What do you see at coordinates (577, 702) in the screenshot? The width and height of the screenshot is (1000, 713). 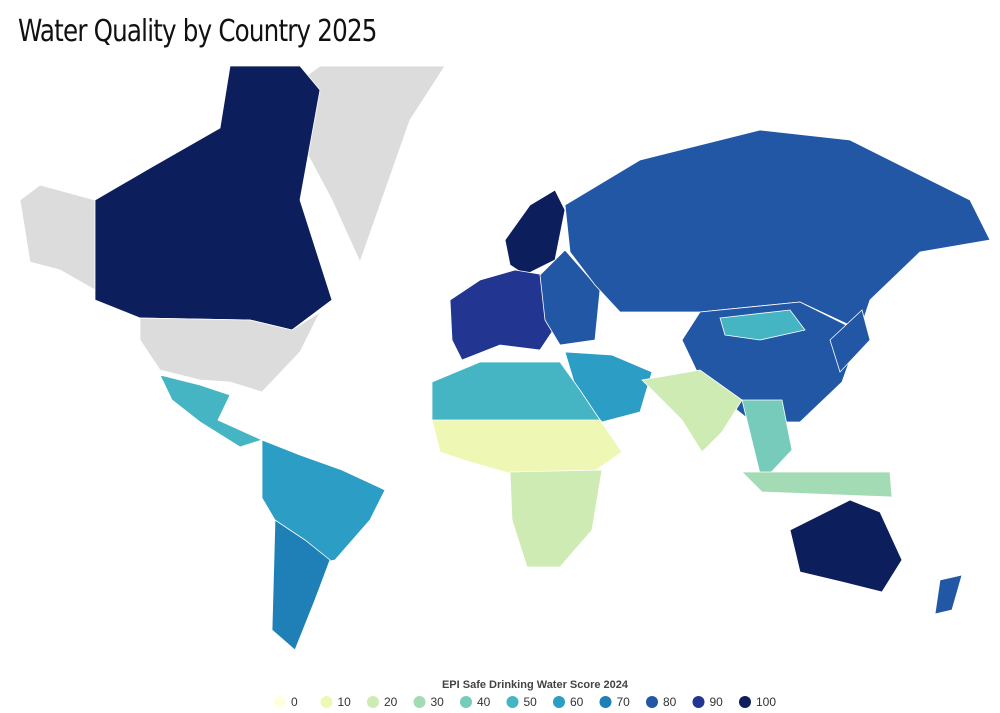 I see `legend-label: 60` at bounding box center [577, 702].